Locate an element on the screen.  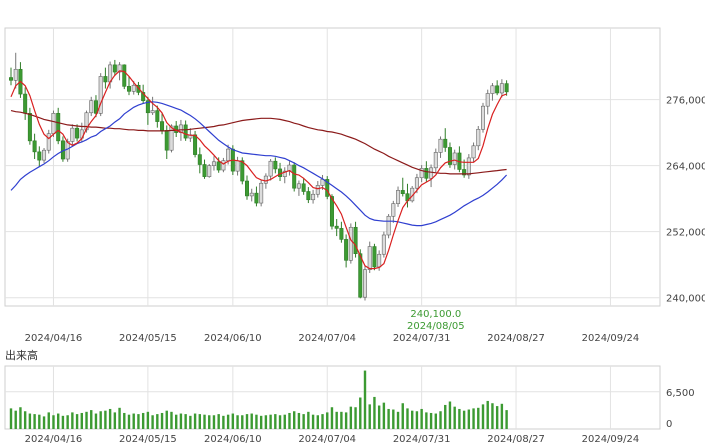
low-date-annotation: 2024/08/05 is located at coordinates (436, 326).